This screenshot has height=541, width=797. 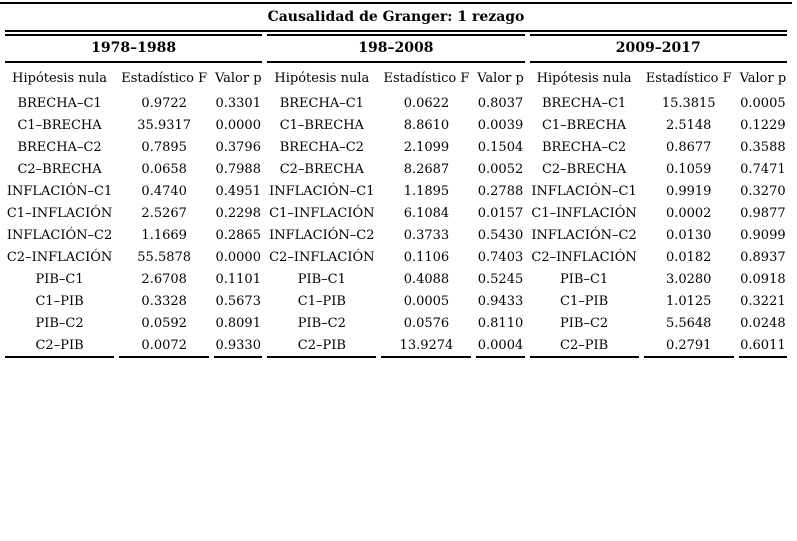 I want to click on period-header-row: 1978–1988 198–2008 2009–2017, so click(x=396, y=48).